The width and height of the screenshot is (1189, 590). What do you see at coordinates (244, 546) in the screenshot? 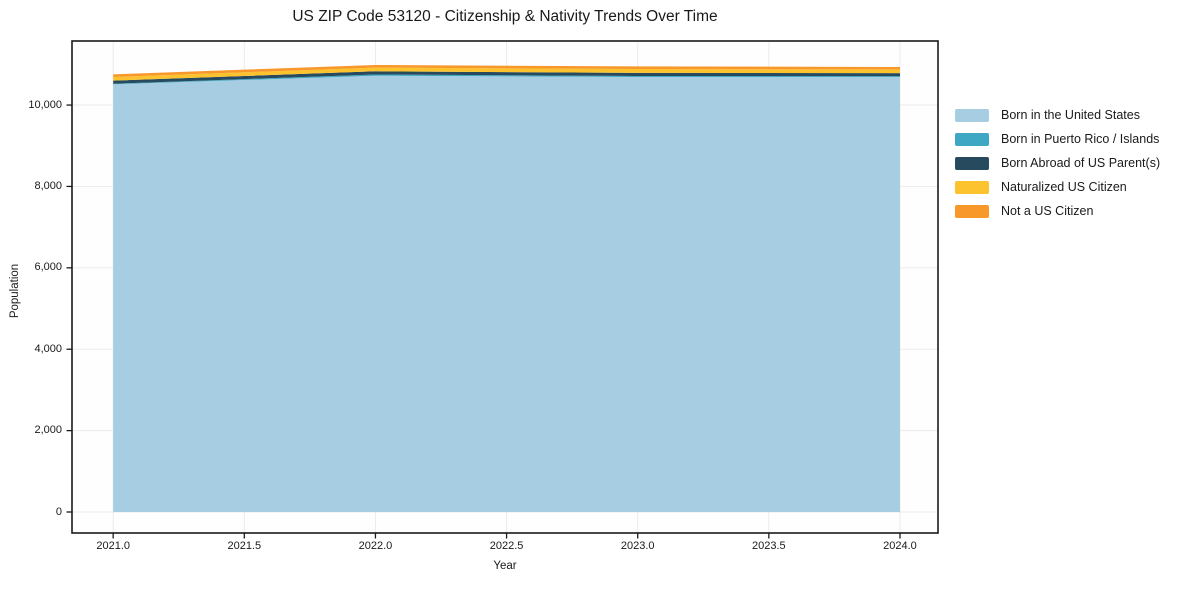
I see `x-tick-label: 2021.5` at bounding box center [244, 546].